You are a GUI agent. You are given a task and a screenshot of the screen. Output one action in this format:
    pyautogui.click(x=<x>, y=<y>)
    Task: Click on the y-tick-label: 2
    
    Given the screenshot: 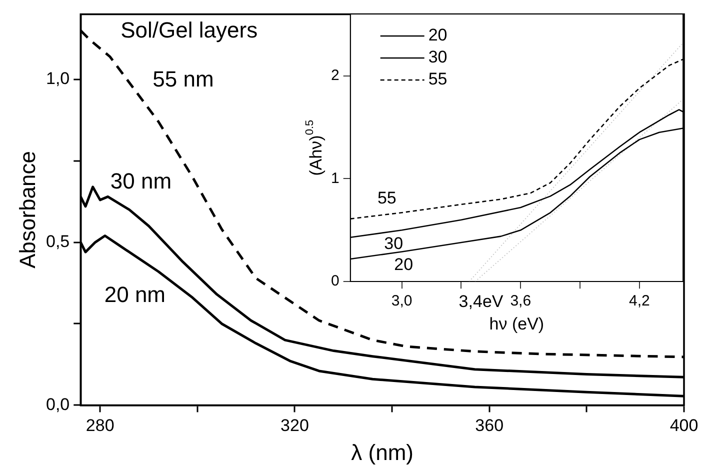 What is the action you would take?
    pyautogui.click(x=335, y=75)
    